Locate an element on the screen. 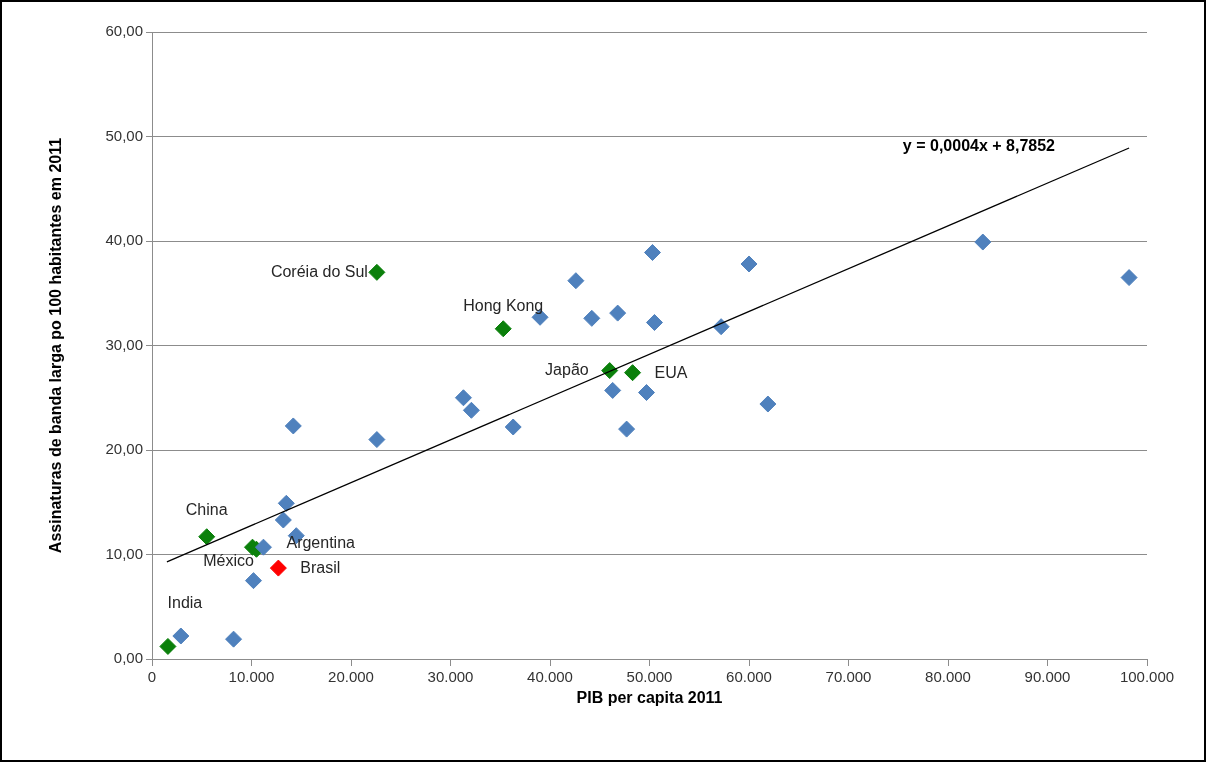 Image resolution: width=1206 pixels, height=762 pixels. x-tick-label: 0 is located at coordinates (152, 677).